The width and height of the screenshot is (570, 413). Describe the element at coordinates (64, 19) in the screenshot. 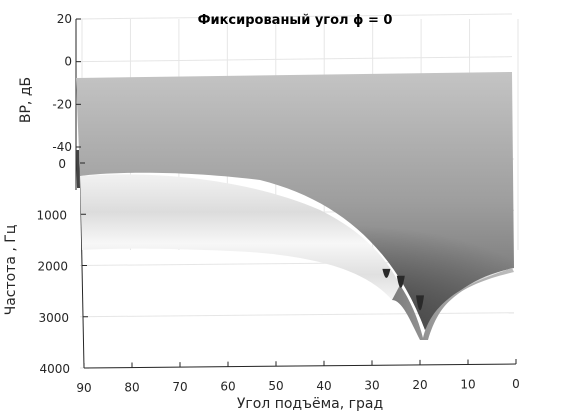

I see `z-tick-label: 20` at that location.